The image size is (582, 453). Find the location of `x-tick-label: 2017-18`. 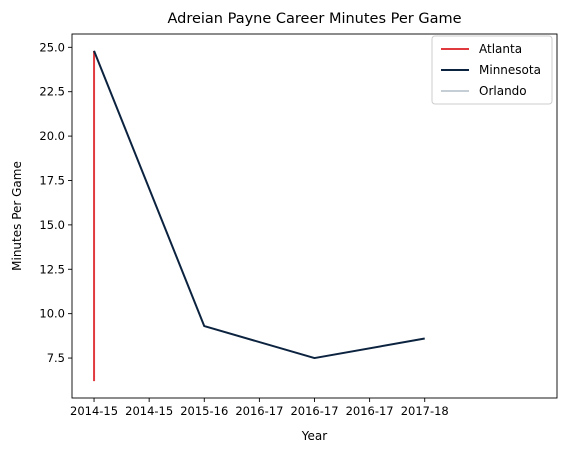

x-tick-label: 2017-18 is located at coordinates (425, 411).